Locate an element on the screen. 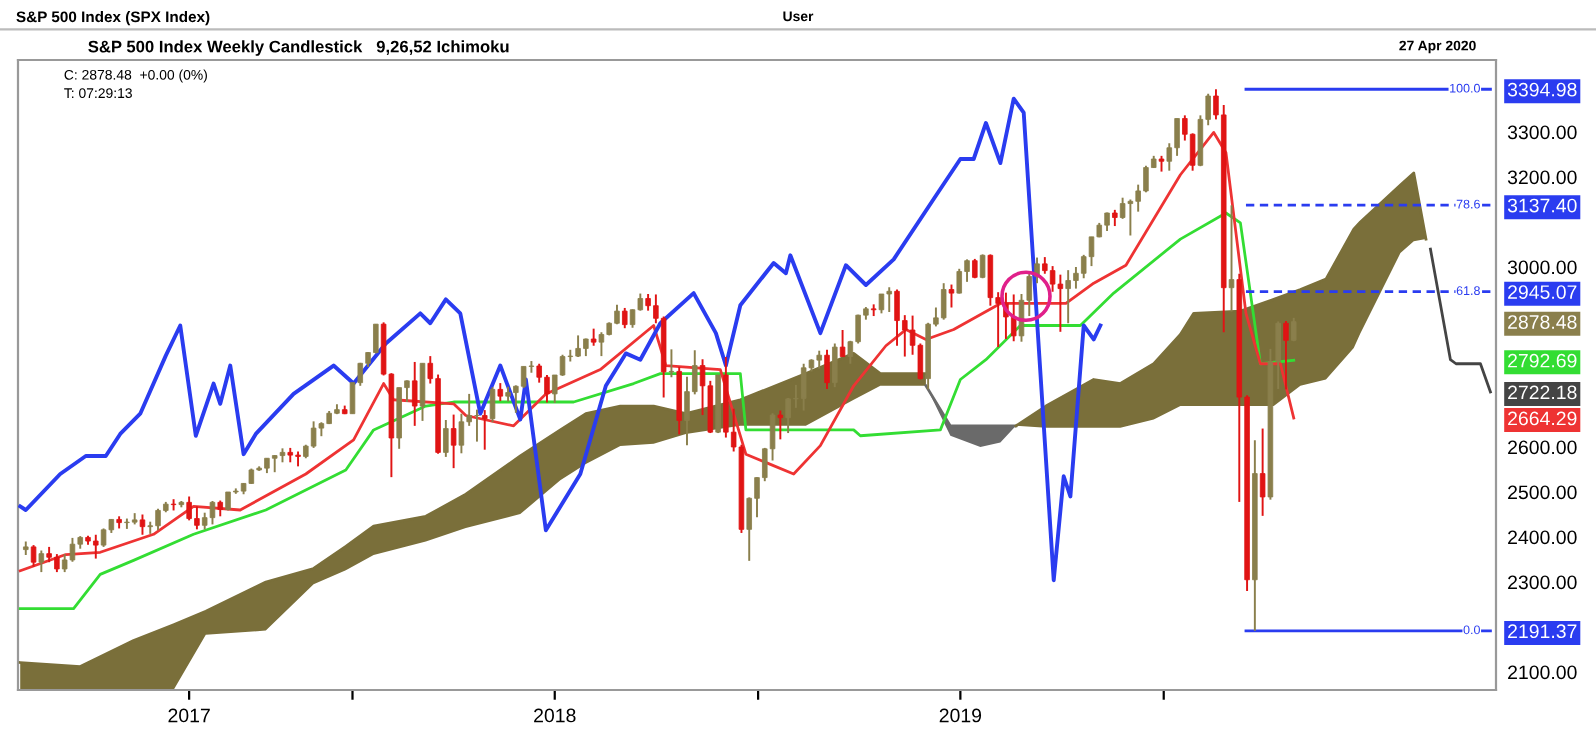 This screenshot has width=1596, height=732. y-tick-label: 2400.00 is located at coordinates (1542, 537).